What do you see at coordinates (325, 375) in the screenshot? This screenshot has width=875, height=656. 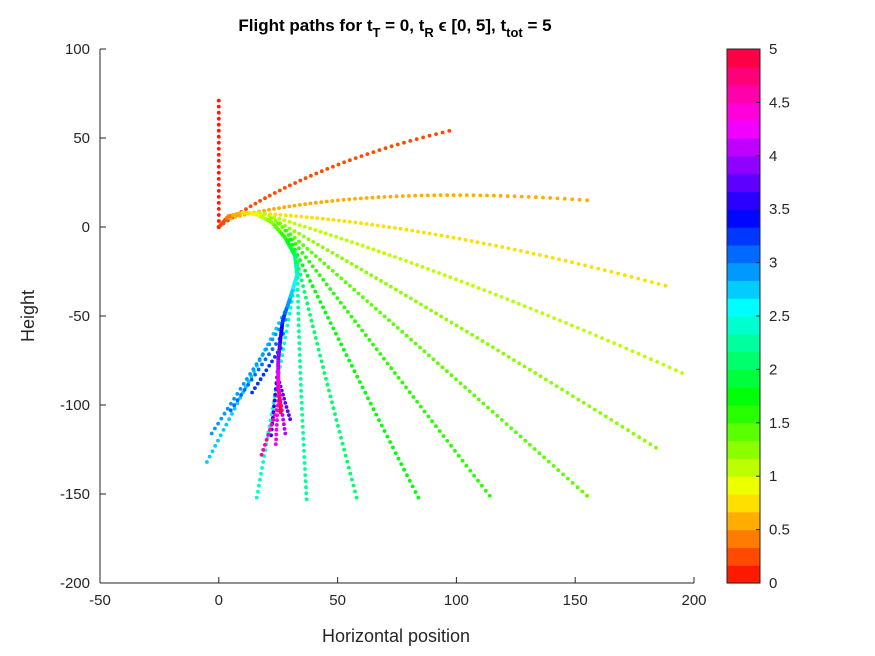 I see `flight-path` at bounding box center [325, 375].